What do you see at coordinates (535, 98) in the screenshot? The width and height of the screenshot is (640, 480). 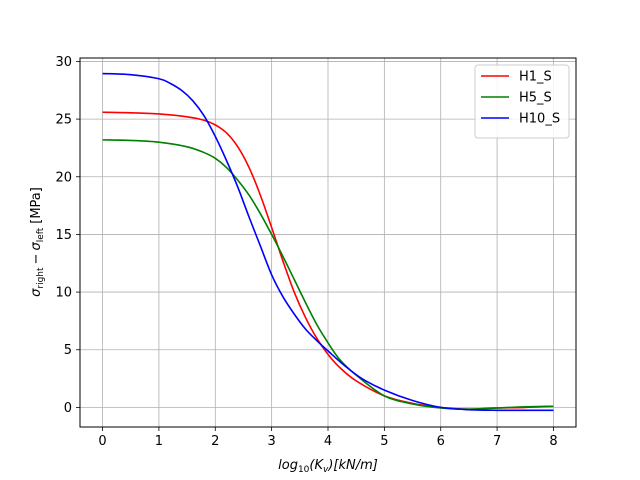 I see `legend-label: H5_S` at bounding box center [535, 98].